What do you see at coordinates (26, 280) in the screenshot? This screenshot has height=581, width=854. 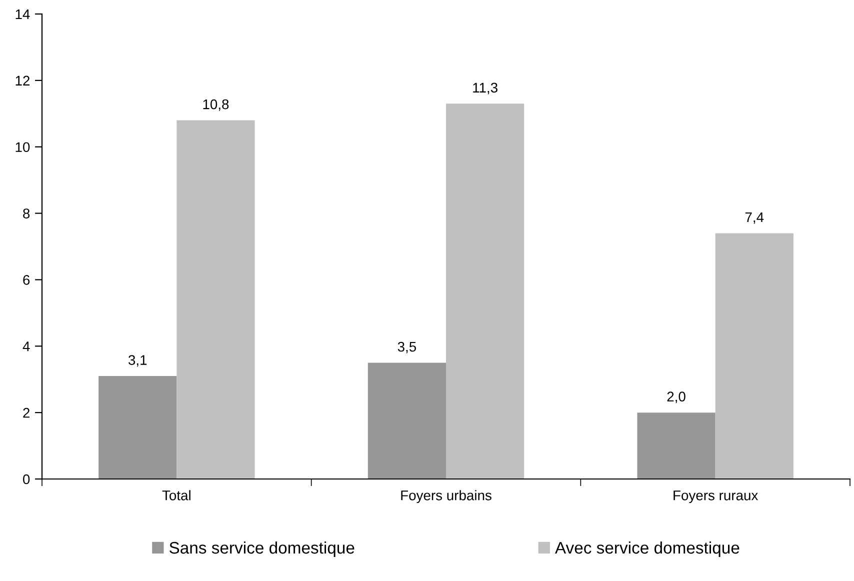 I see `y-tick-label: 6` at bounding box center [26, 280].